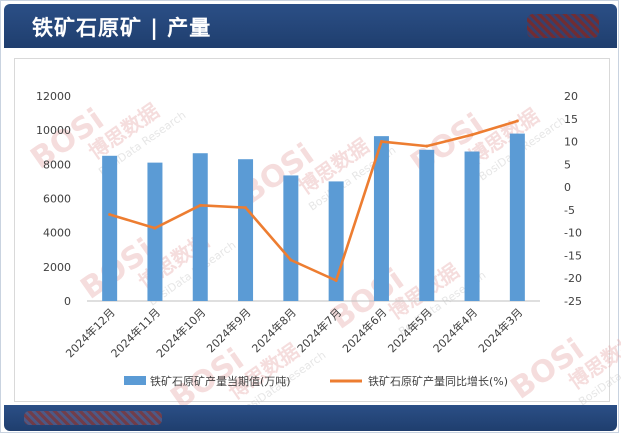 This screenshot has width=621, height=435. Describe the element at coordinates (573, 255) in the screenshot. I see `y-right-tick-label: -15` at that location.